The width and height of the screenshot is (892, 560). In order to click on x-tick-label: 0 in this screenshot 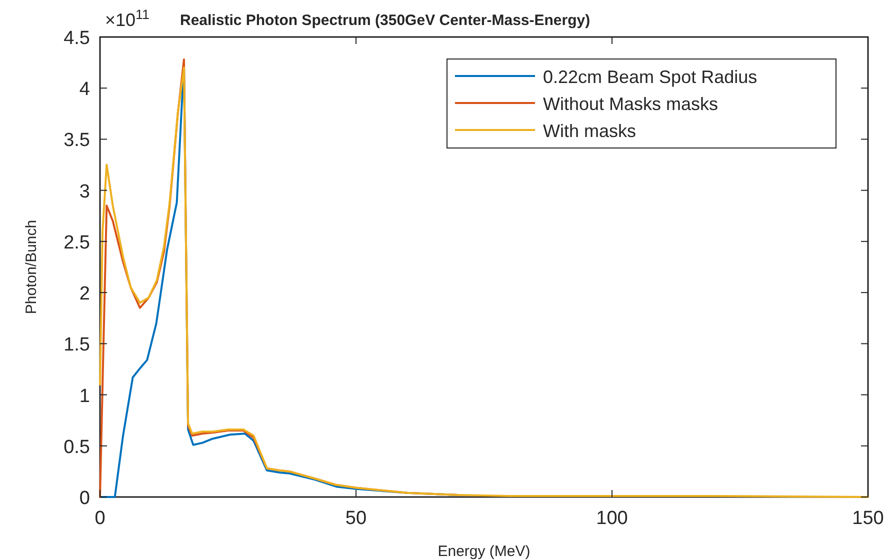, I will do `click(100, 518)`.